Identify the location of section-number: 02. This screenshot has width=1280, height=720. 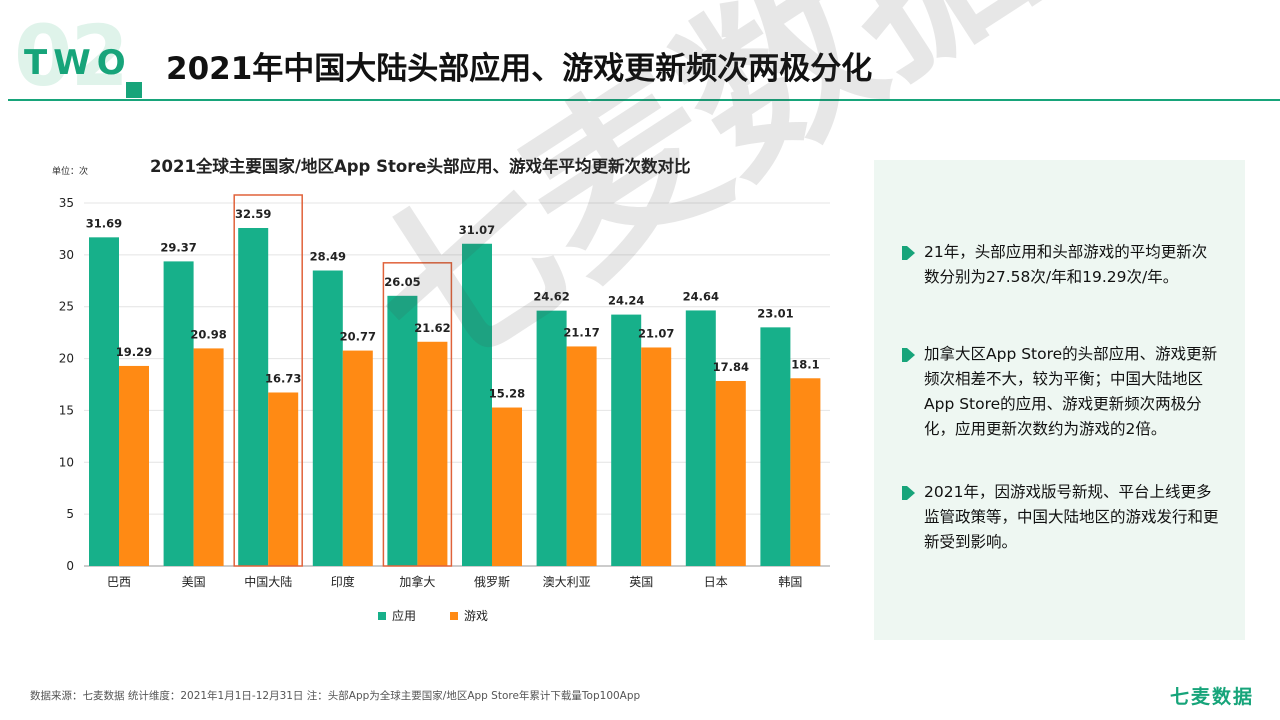
(71, 56).